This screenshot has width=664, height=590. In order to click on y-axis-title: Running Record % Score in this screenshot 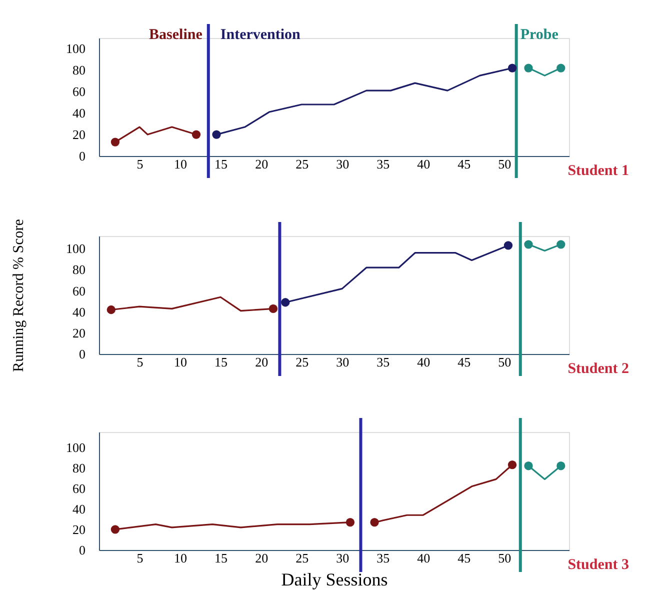, I will do `click(19, 295)`.